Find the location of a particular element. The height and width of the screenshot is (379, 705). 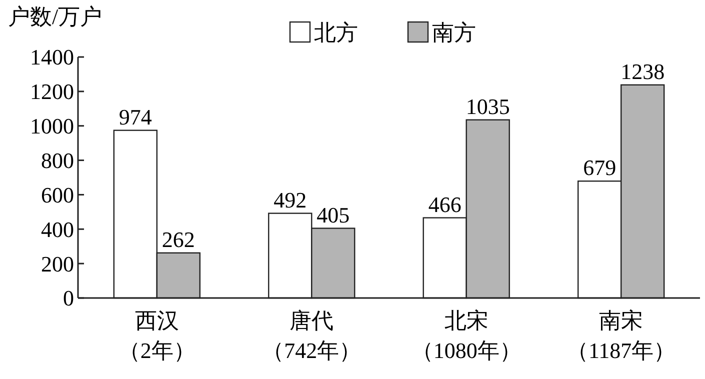

x-tick-label: 唐代（742年） is located at coordinates (312, 335).